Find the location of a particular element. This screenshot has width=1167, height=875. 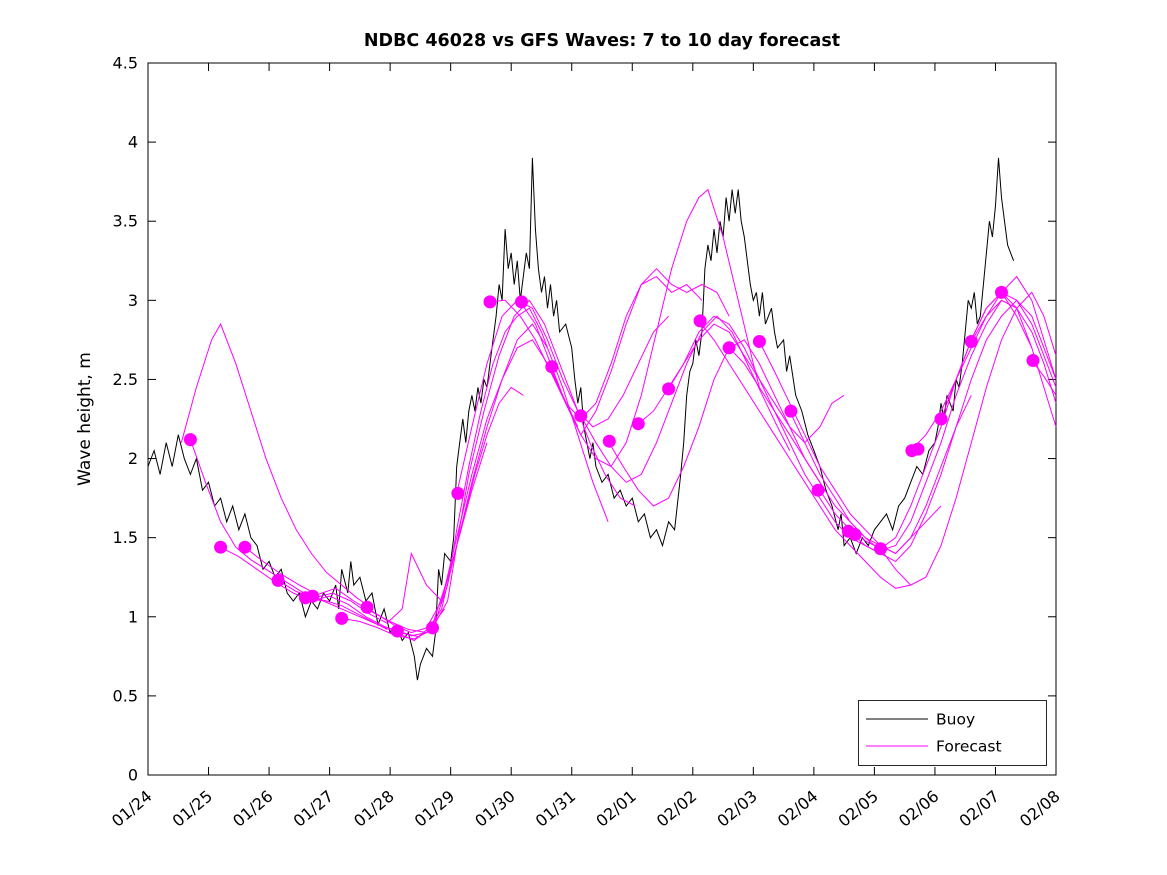

svg-text: 2.5 is located at coordinates (125, 379).